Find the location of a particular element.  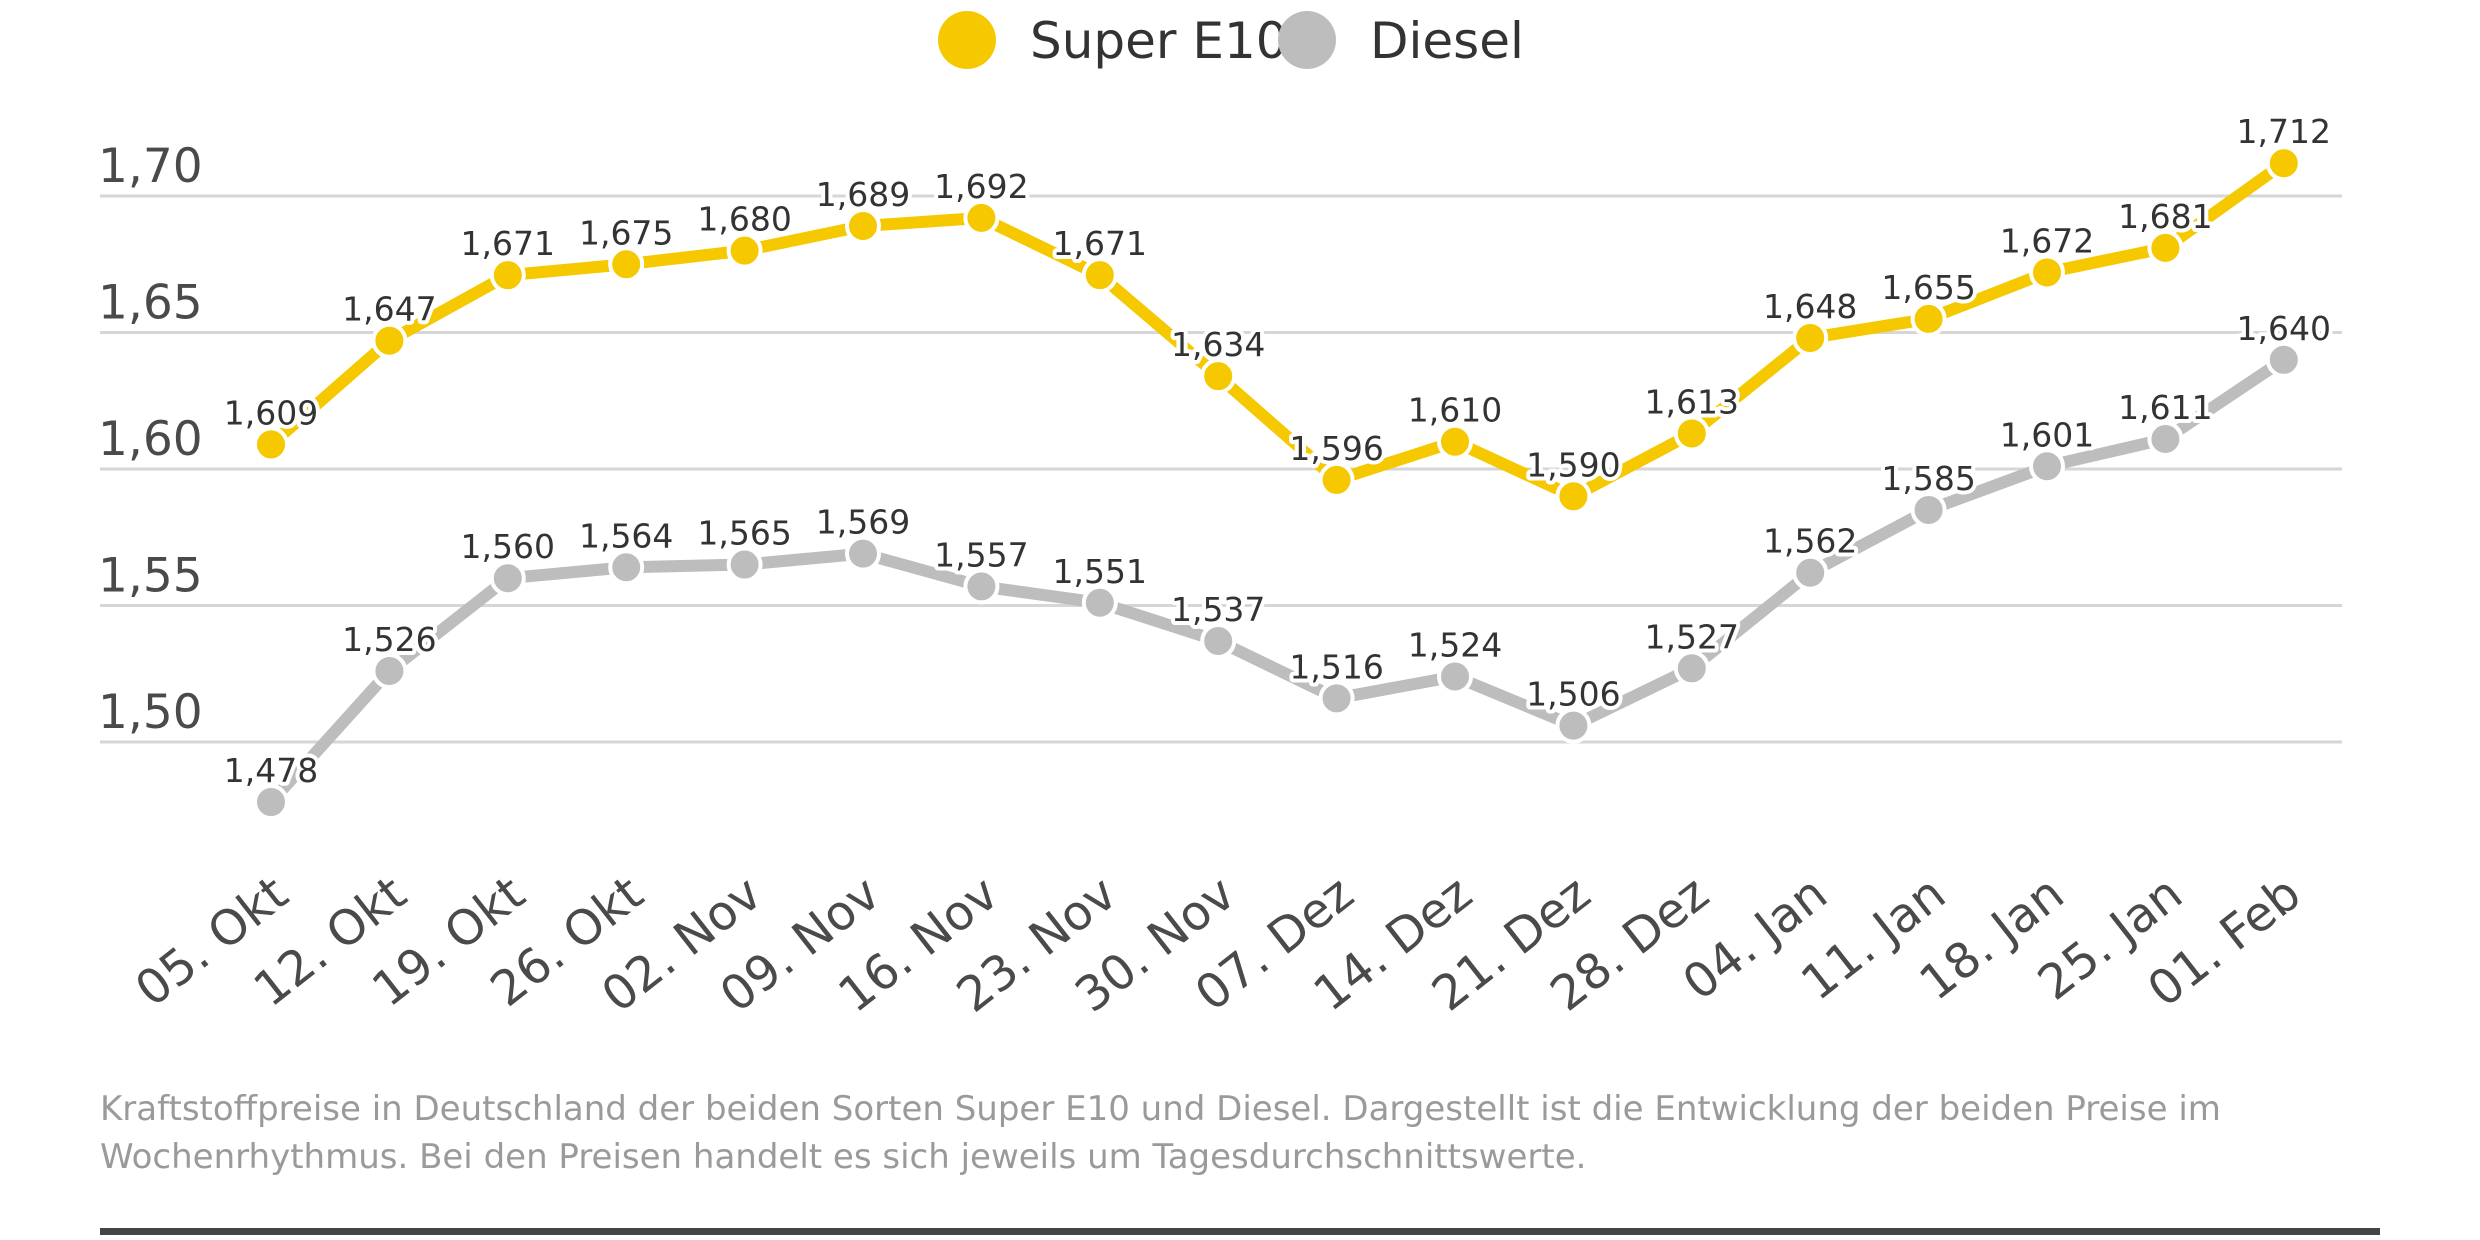

data-label: 1,689 is located at coordinates (863, 194).